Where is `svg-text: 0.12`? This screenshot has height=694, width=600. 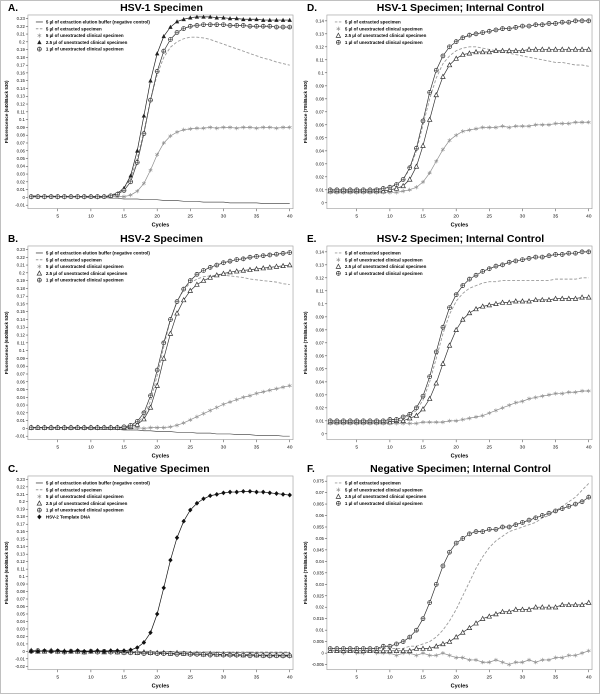
svg-text: 0.12 is located at coordinates (320, 46).